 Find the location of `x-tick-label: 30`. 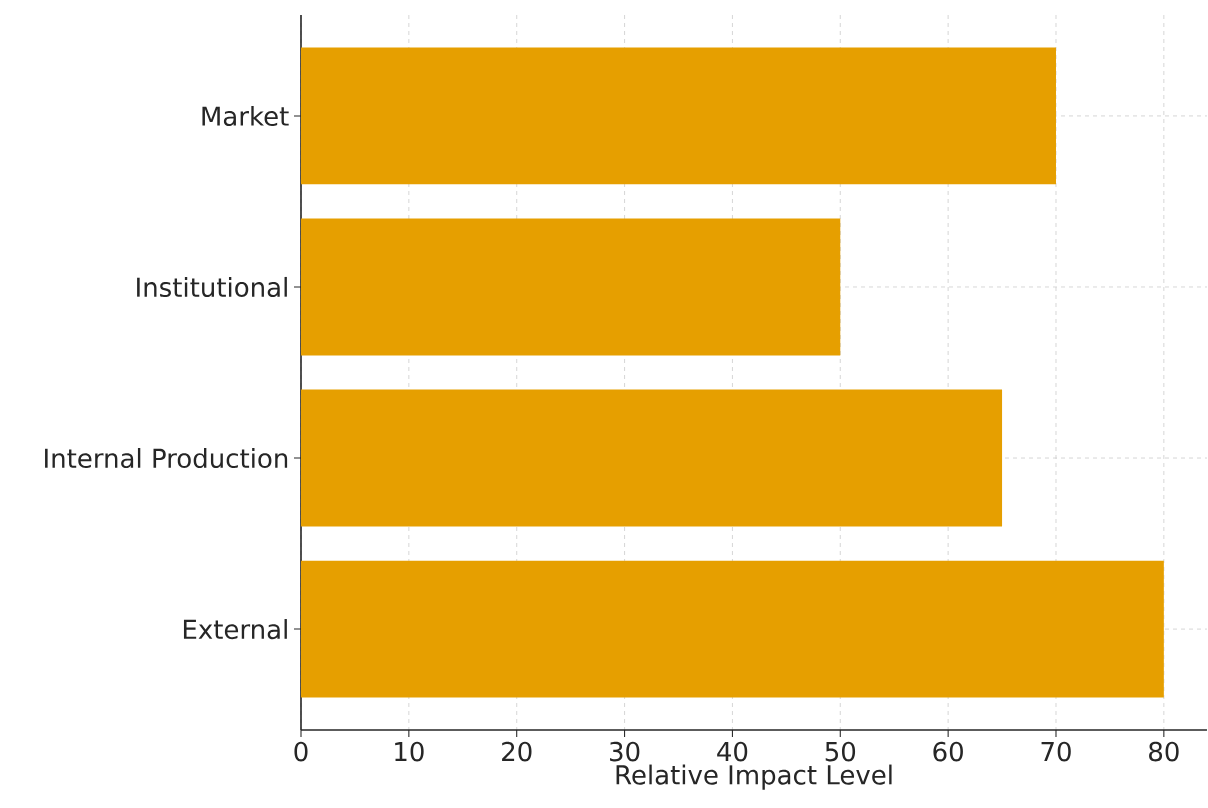

x-tick-label: 30 is located at coordinates (625, 751).